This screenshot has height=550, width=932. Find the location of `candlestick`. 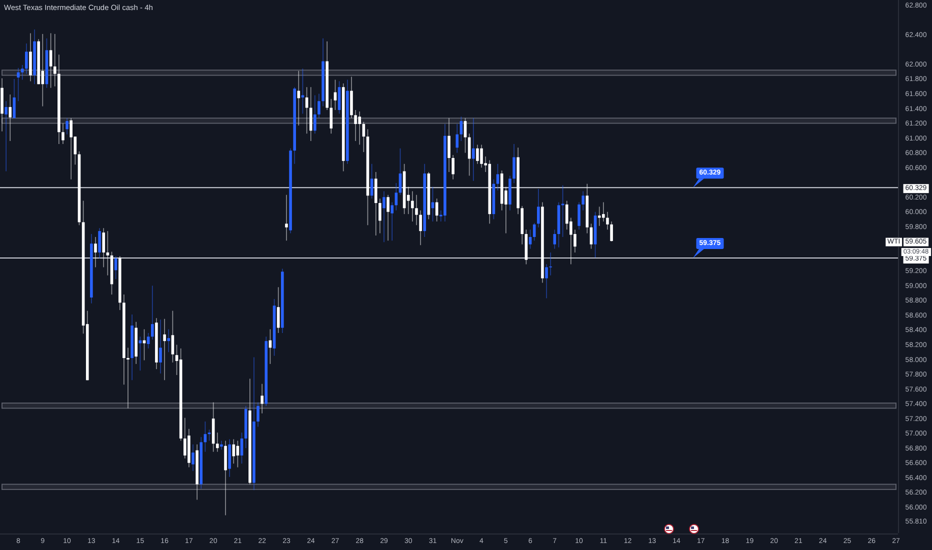

candlestick is located at coordinates (221, 445).